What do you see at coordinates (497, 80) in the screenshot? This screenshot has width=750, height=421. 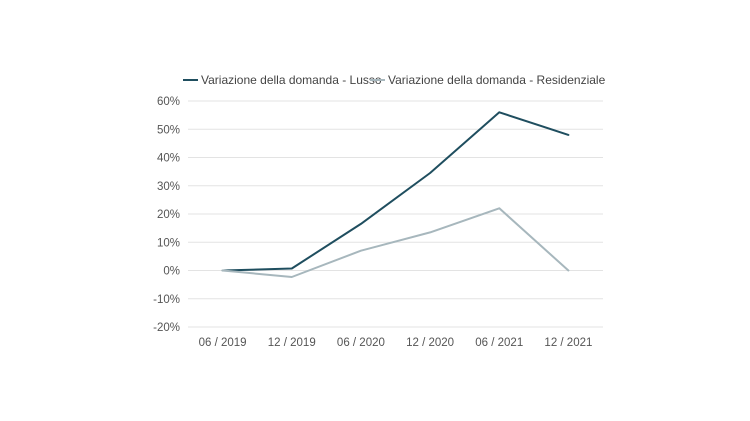 I see `legend-label-residenziale: Variazione della domanda - Residenziale` at bounding box center [497, 80].